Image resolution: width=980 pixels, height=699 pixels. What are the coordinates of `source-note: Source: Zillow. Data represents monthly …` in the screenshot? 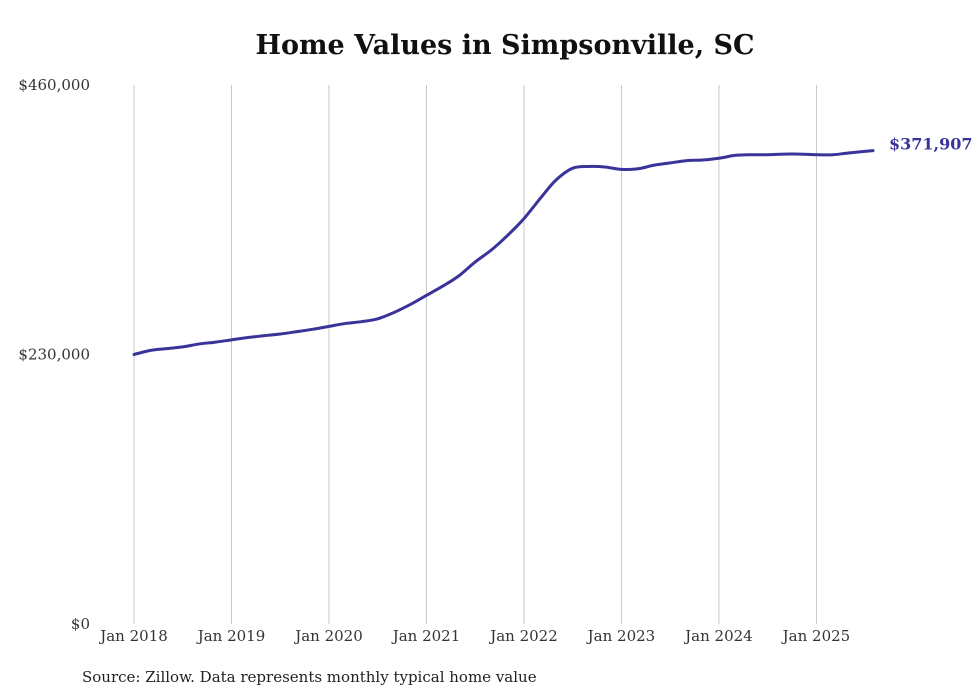 It's located at (309, 677).